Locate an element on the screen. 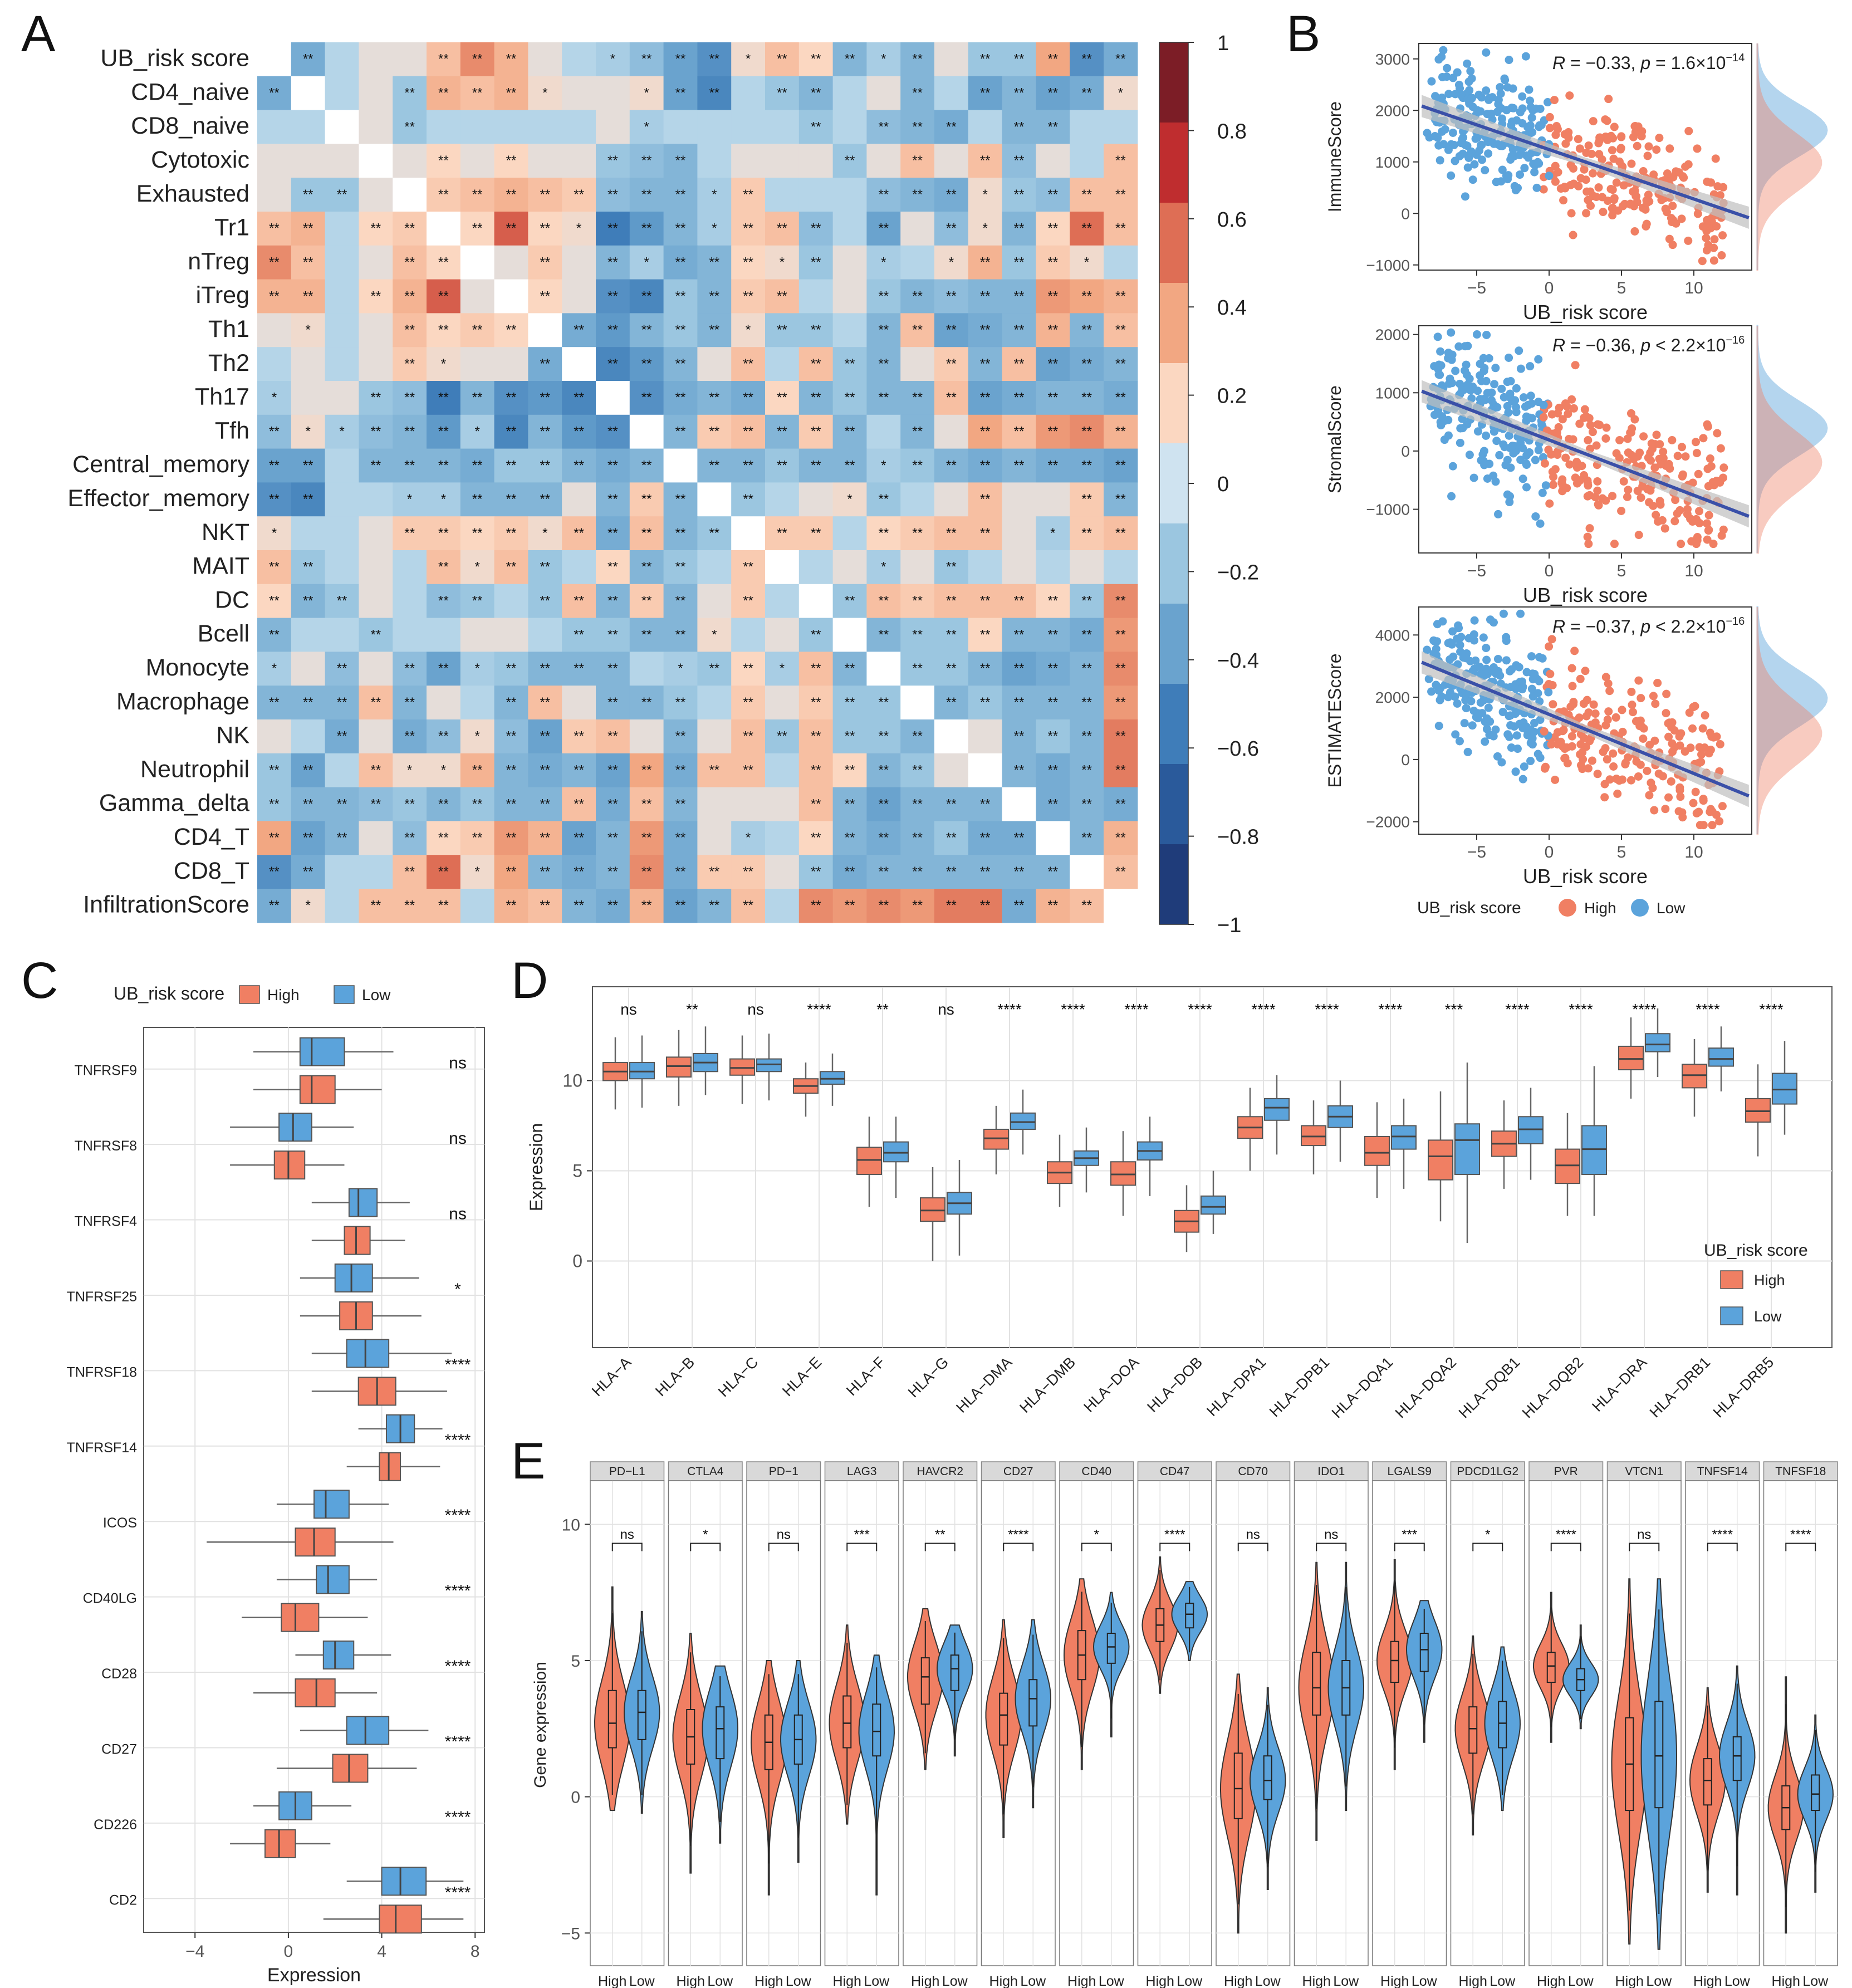  colorbar-tick-label: 0.6 is located at coordinates (1232, 220).